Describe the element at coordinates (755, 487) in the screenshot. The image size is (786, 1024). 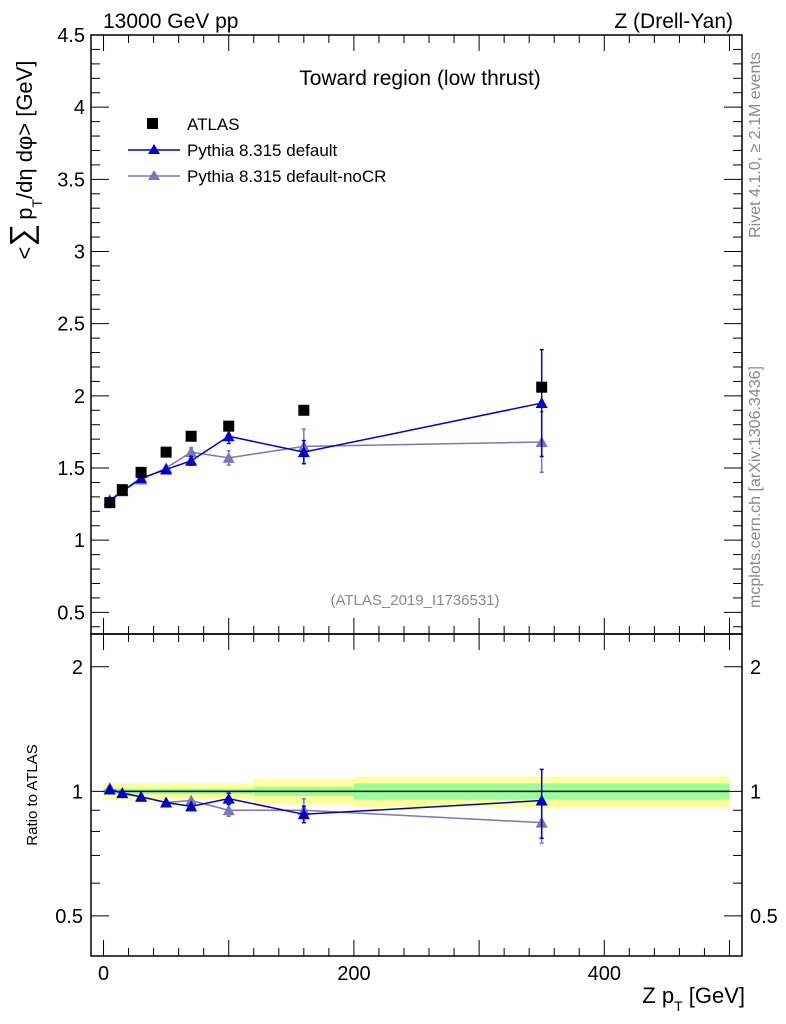
I see `mcplots-label: mcplots.cern.ch [arXiv:1306.3436]` at that location.